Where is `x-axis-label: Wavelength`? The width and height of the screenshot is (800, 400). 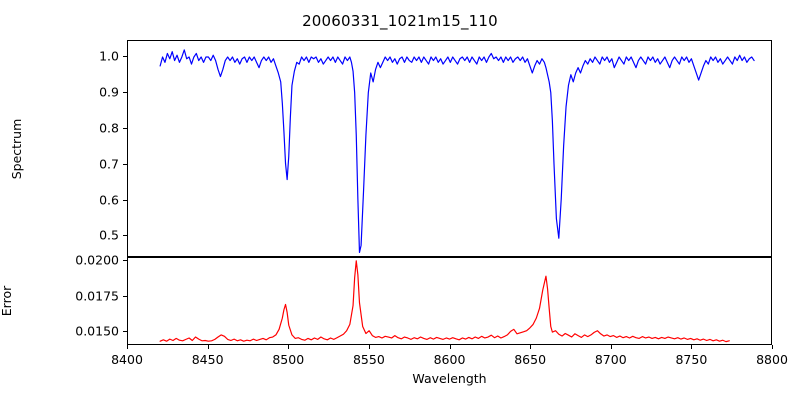 x-axis-label: Wavelength is located at coordinates (449, 378).